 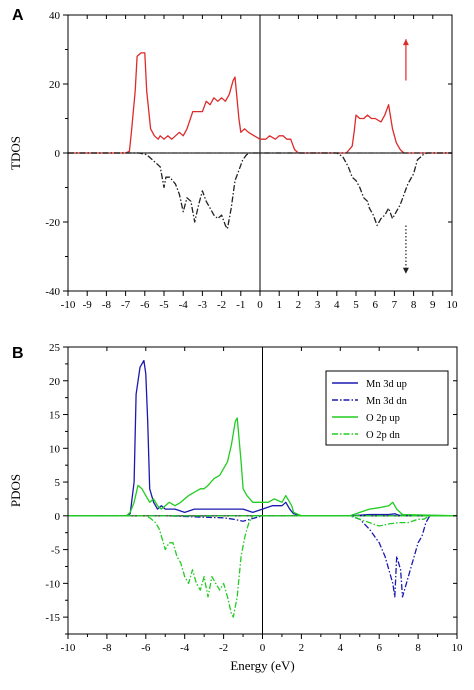 I want to click on y-axis-label: TDOS, so click(x=15, y=153).